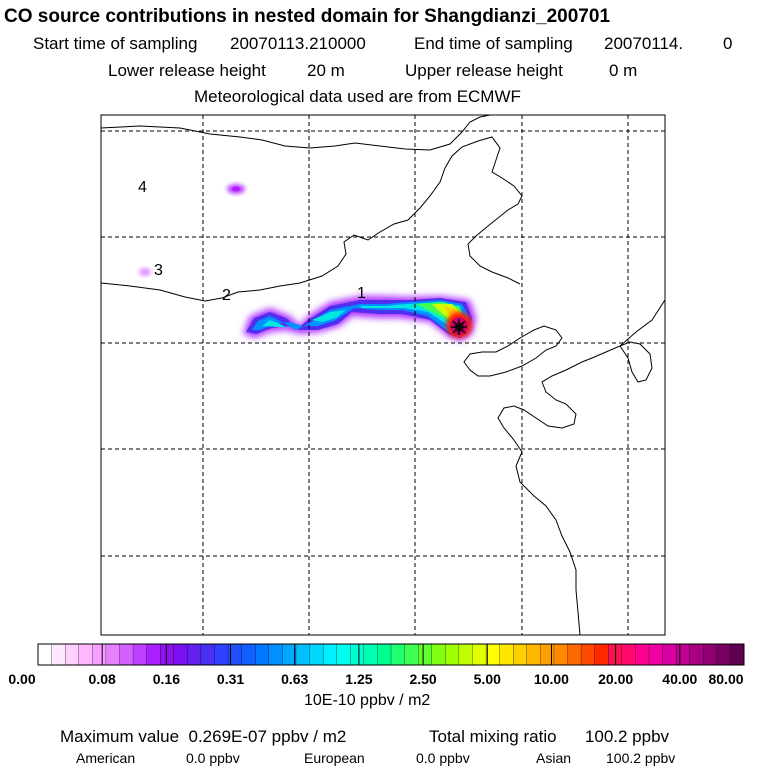  I want to click on region-american-value: 0.0 ppbv, so click(213, 758).